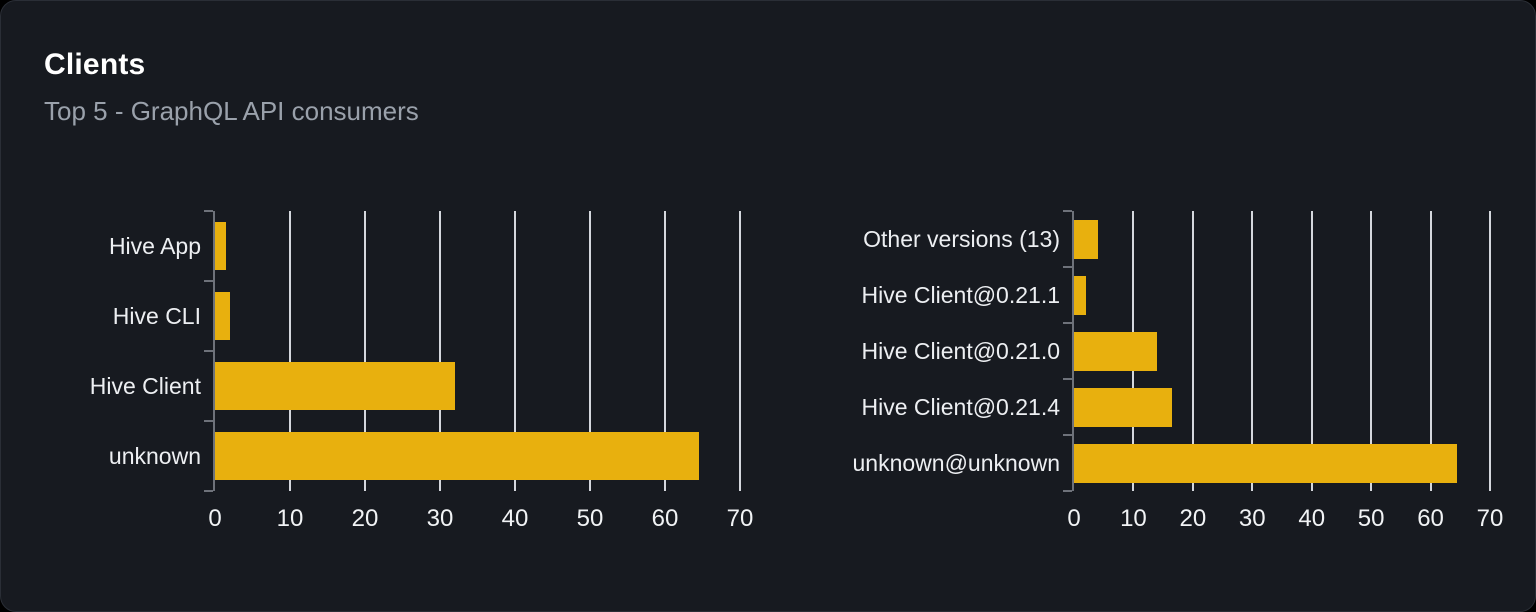 The height and width of the screenshot is (612, 1536). Describe the element at coordinates (154, 246) in the screenshot. I see `category-label: Hive App` at that location.